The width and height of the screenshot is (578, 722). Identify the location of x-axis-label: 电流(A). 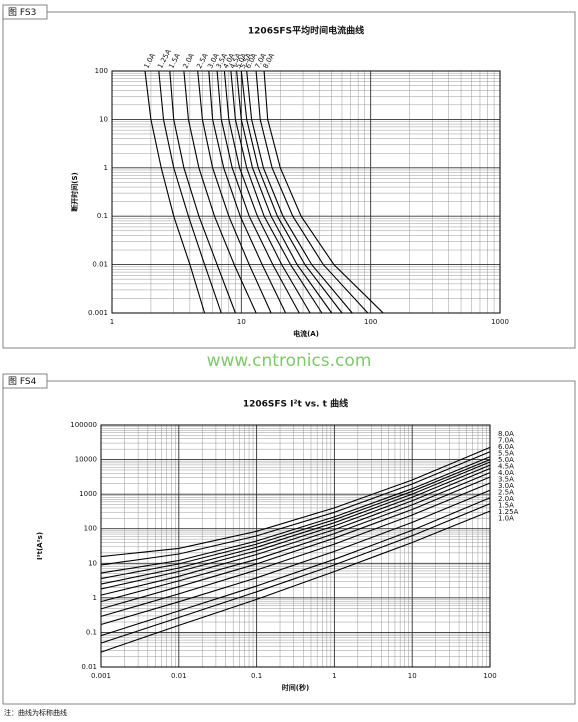
(306, 333).